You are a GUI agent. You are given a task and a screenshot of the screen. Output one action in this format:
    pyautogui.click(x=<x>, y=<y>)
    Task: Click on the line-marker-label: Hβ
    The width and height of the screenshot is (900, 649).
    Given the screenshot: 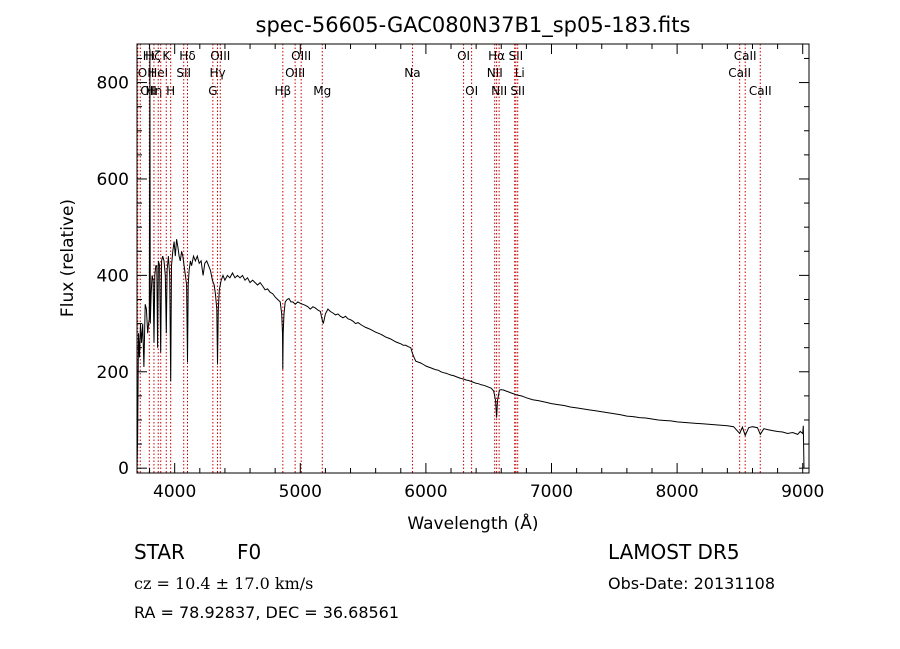 What is the action you would take?
    pyautogui.click(x=282, y=91)
    